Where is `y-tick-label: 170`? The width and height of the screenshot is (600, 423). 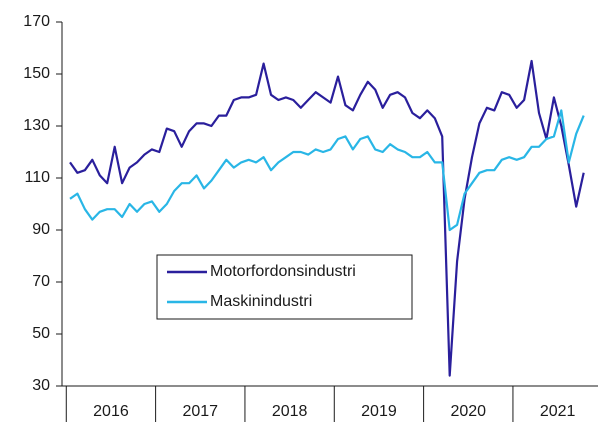
y-tick-label: 170 is located at coordinates (36, 21).